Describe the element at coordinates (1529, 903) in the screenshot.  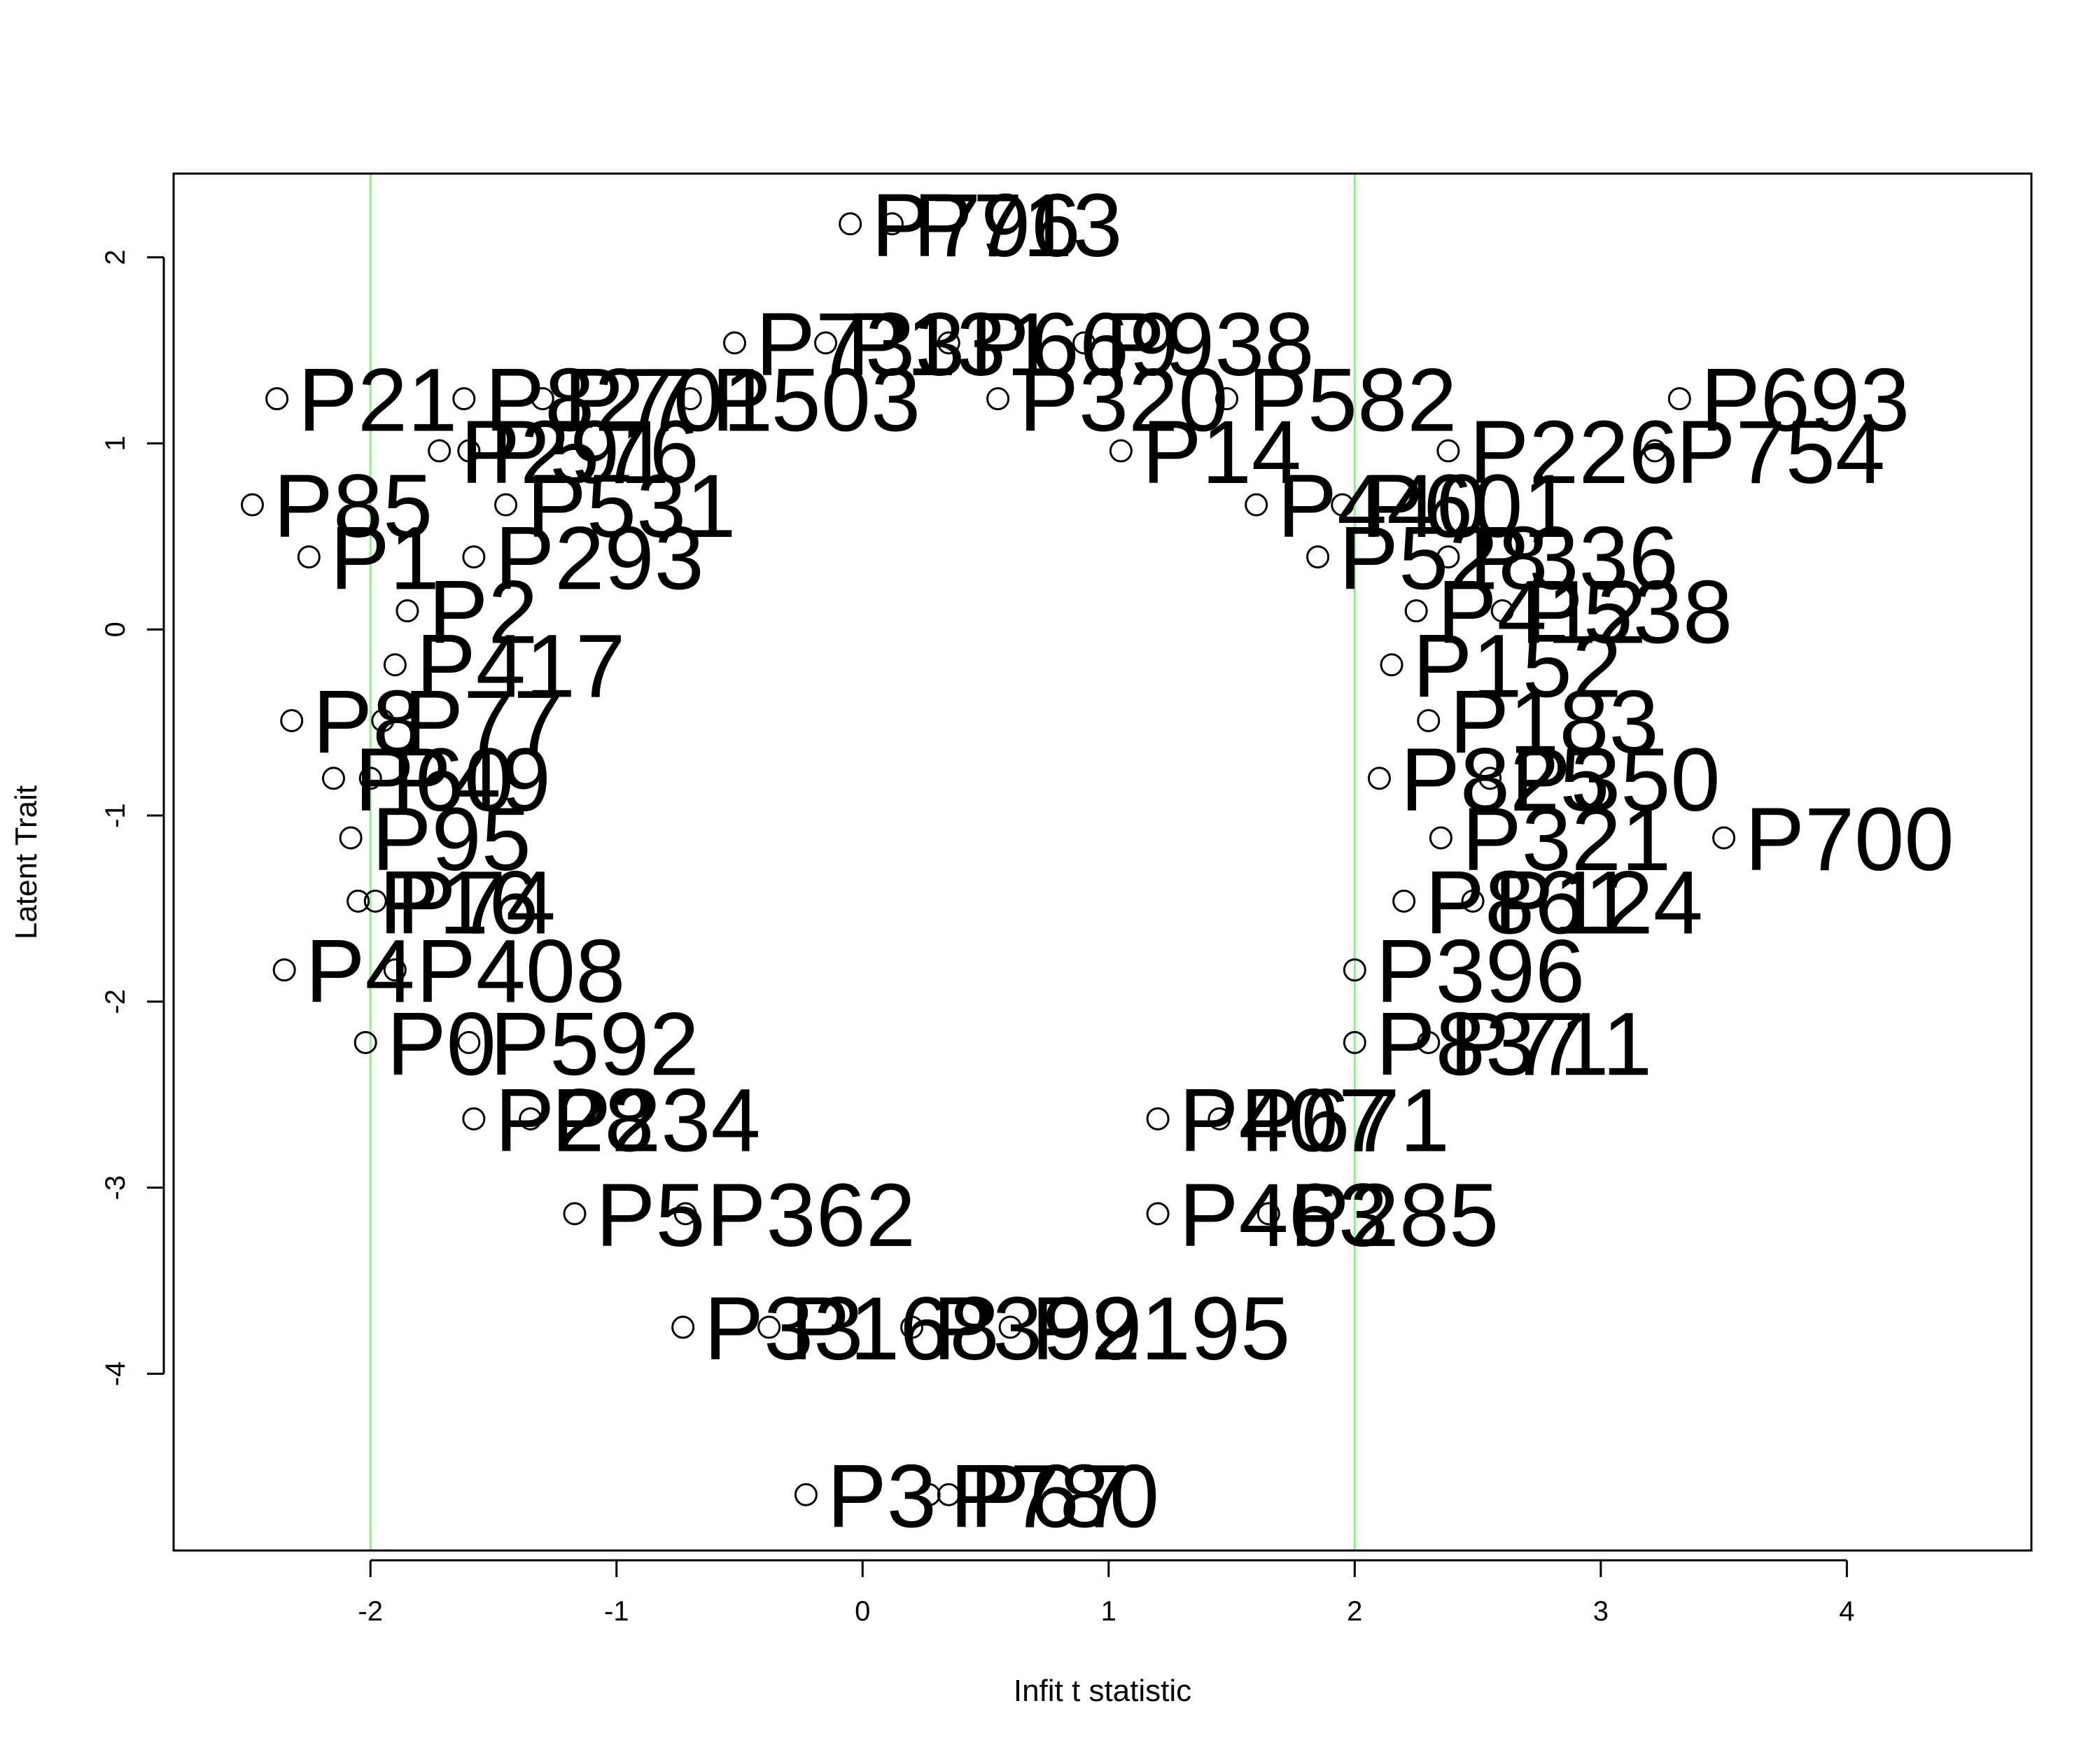
I see `point-label: P861` at that location.